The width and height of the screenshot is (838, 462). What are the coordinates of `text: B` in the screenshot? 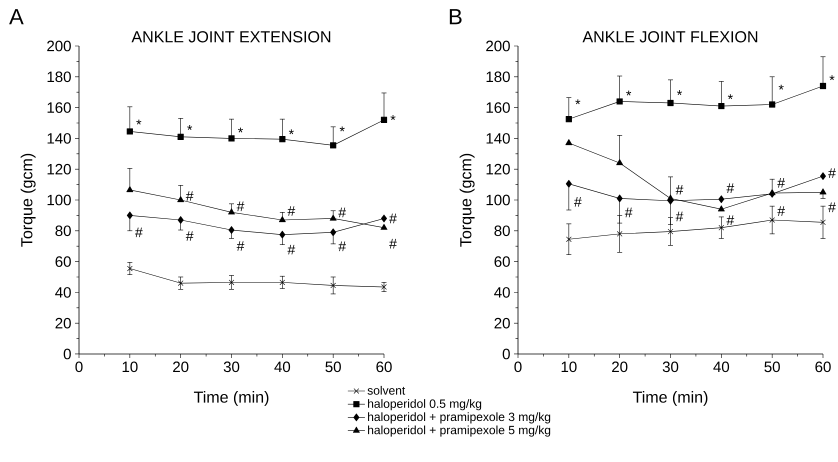 It's located at (456, 16).